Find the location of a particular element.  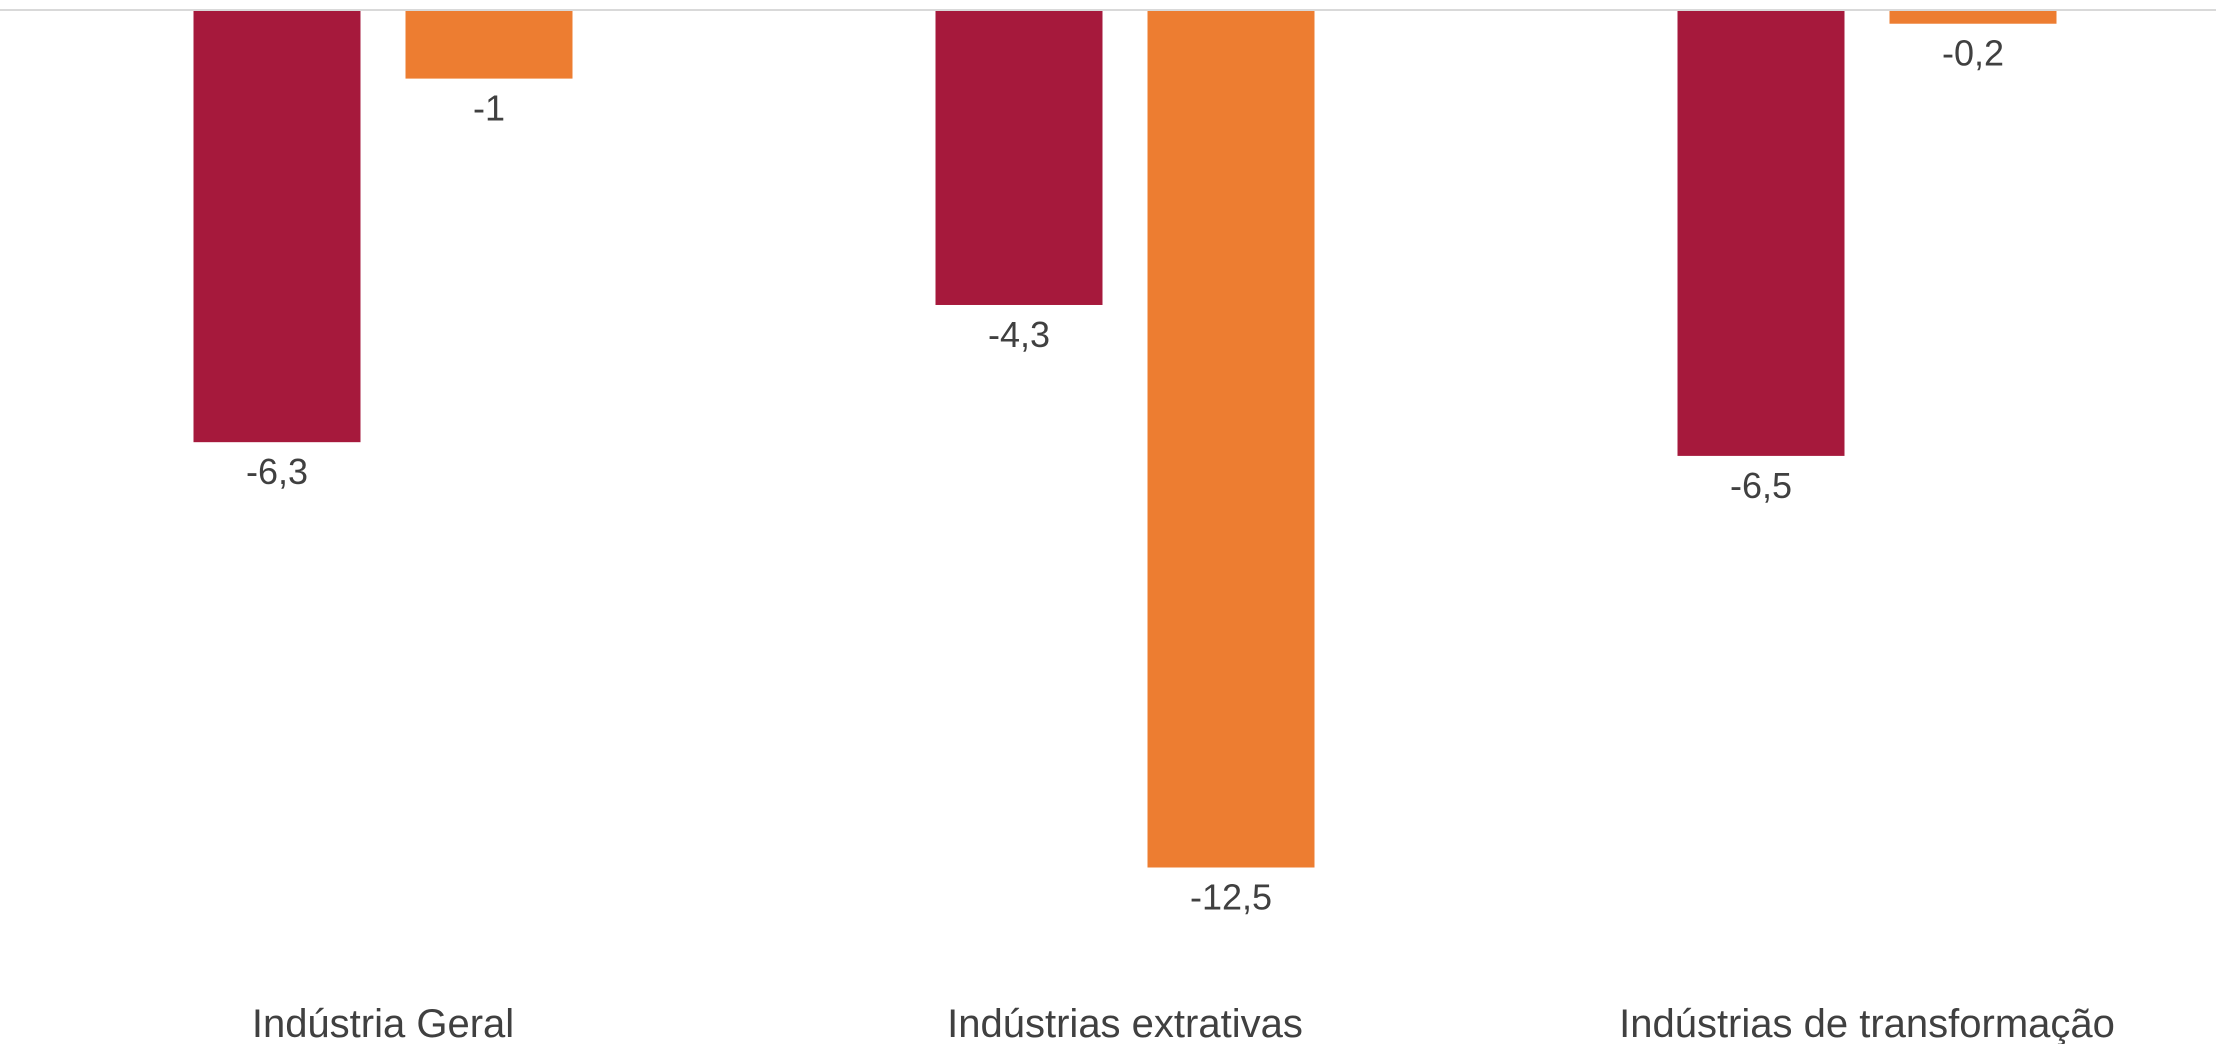

category-label-1: Indústria Geral is located at coordinates (383, 1023).